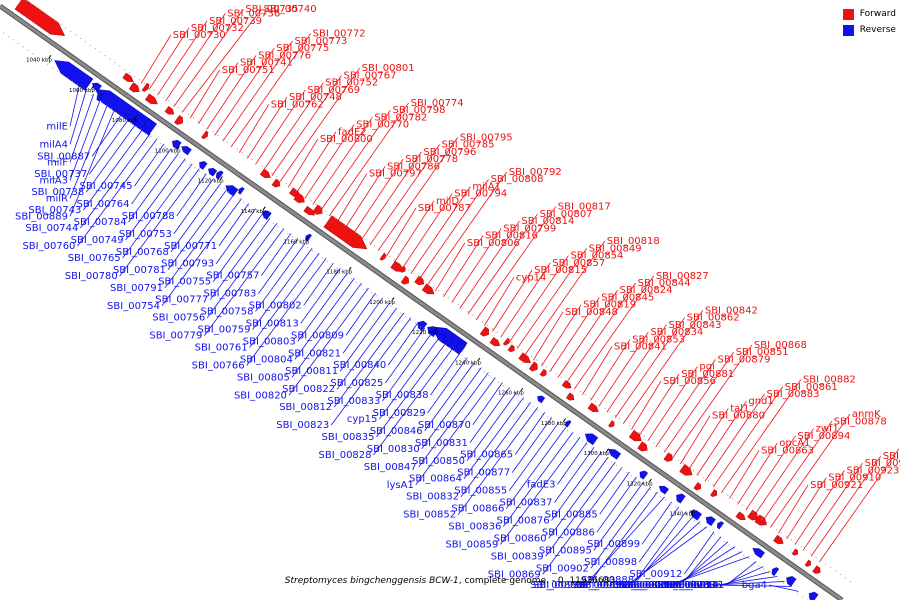 The width and height of the screenshot is (900, 600). I want to click on gene-label-forward: SBI_00801, so click(388, 68).